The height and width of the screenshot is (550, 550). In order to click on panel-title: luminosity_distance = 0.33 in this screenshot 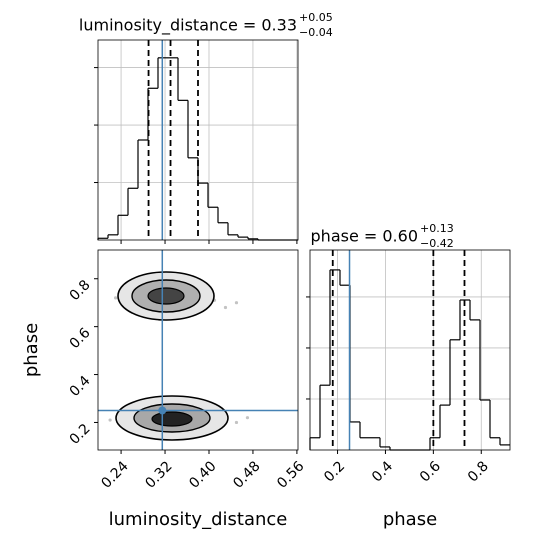, I will do `click(188, 26)`.